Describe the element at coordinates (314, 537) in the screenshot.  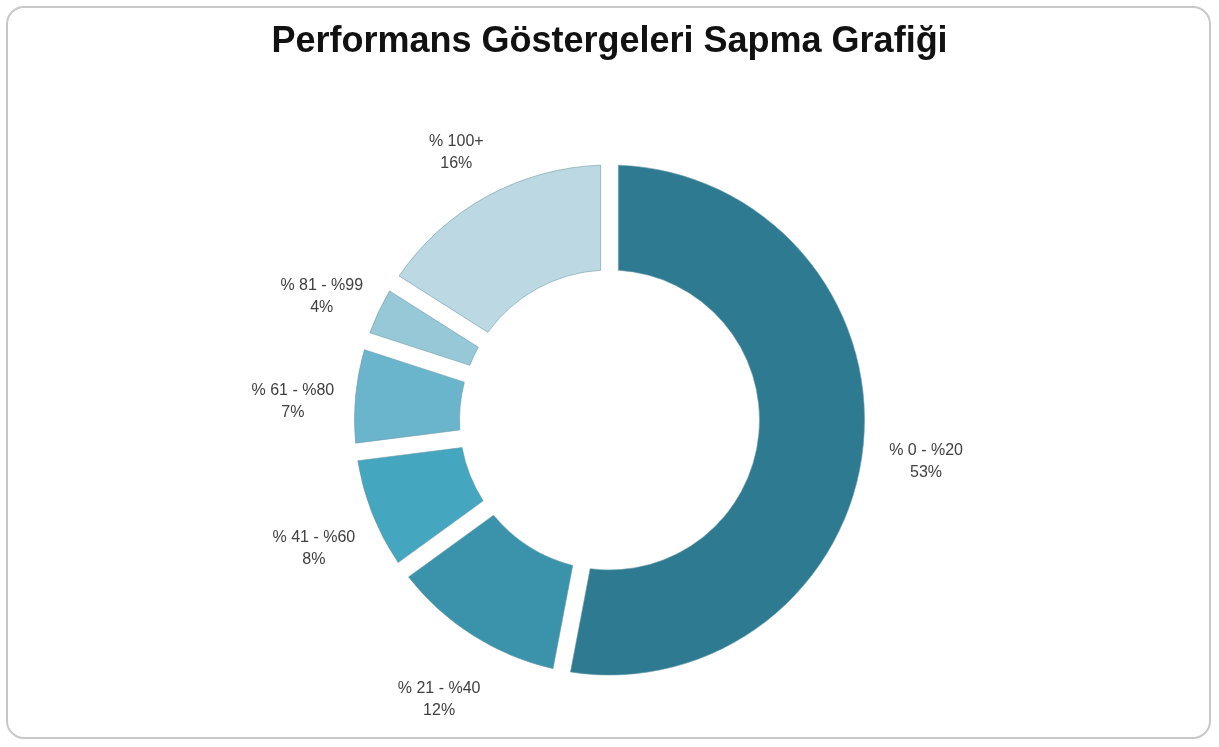
I see `slice-label: % 41 - %60` at that location.